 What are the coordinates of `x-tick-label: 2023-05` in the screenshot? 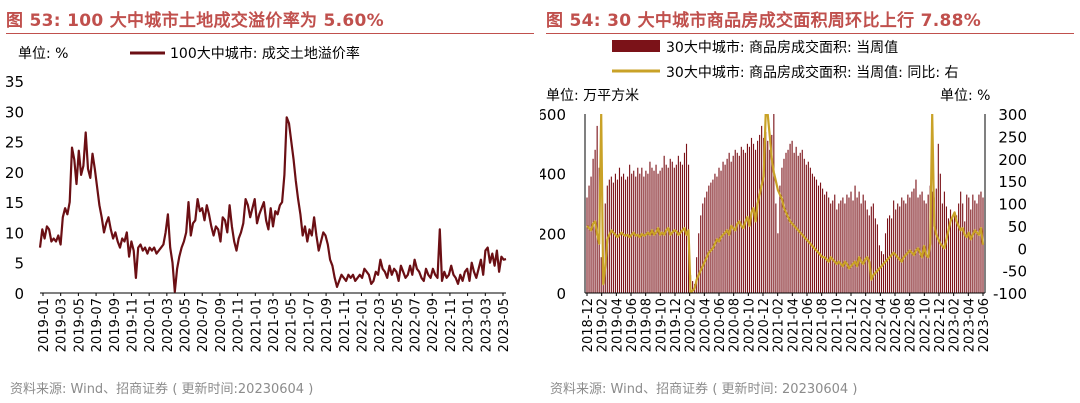 It's located at (504, 325).